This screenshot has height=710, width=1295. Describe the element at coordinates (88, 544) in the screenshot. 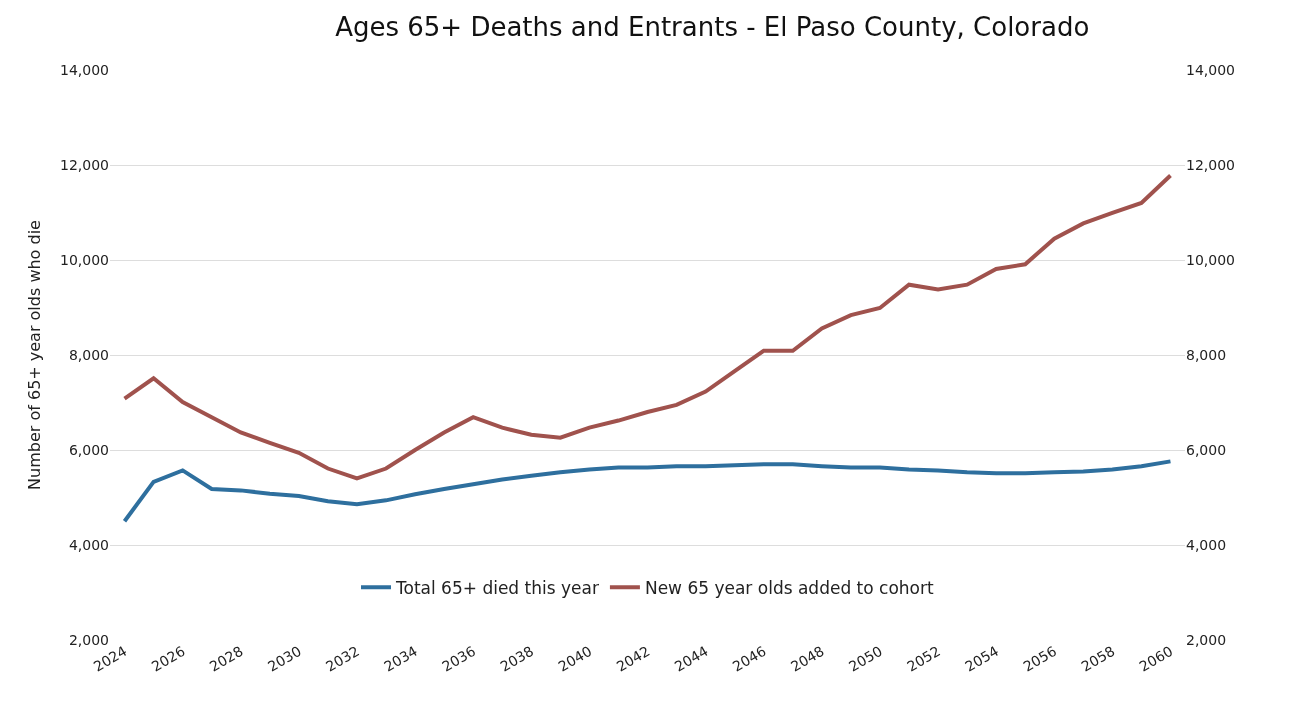

I see `y-tick-label: 4,000` at that location.